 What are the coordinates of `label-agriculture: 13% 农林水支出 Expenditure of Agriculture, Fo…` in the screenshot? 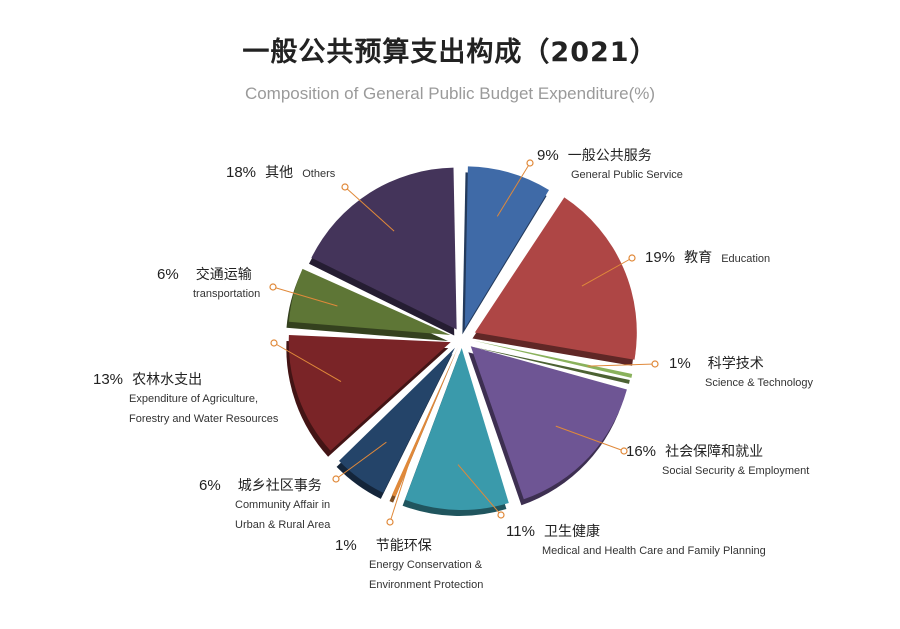 It's located at (185, 399).